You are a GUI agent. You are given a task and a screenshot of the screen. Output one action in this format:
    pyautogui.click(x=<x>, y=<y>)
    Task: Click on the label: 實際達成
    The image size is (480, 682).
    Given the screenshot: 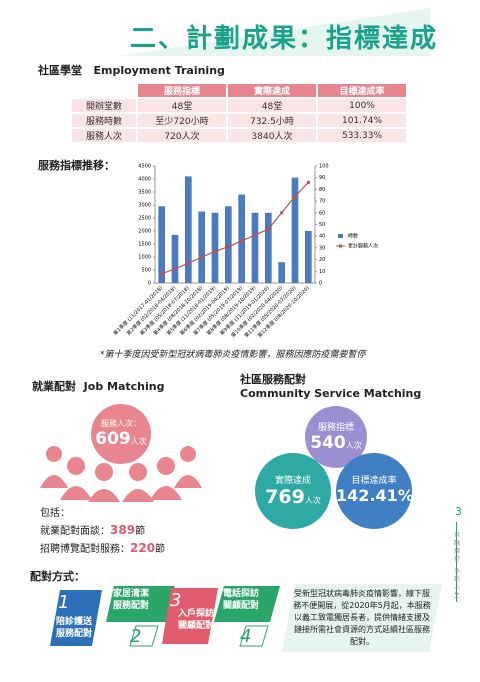 What is the action you would take?
    pyautogui.click(x=292, y=481)
    